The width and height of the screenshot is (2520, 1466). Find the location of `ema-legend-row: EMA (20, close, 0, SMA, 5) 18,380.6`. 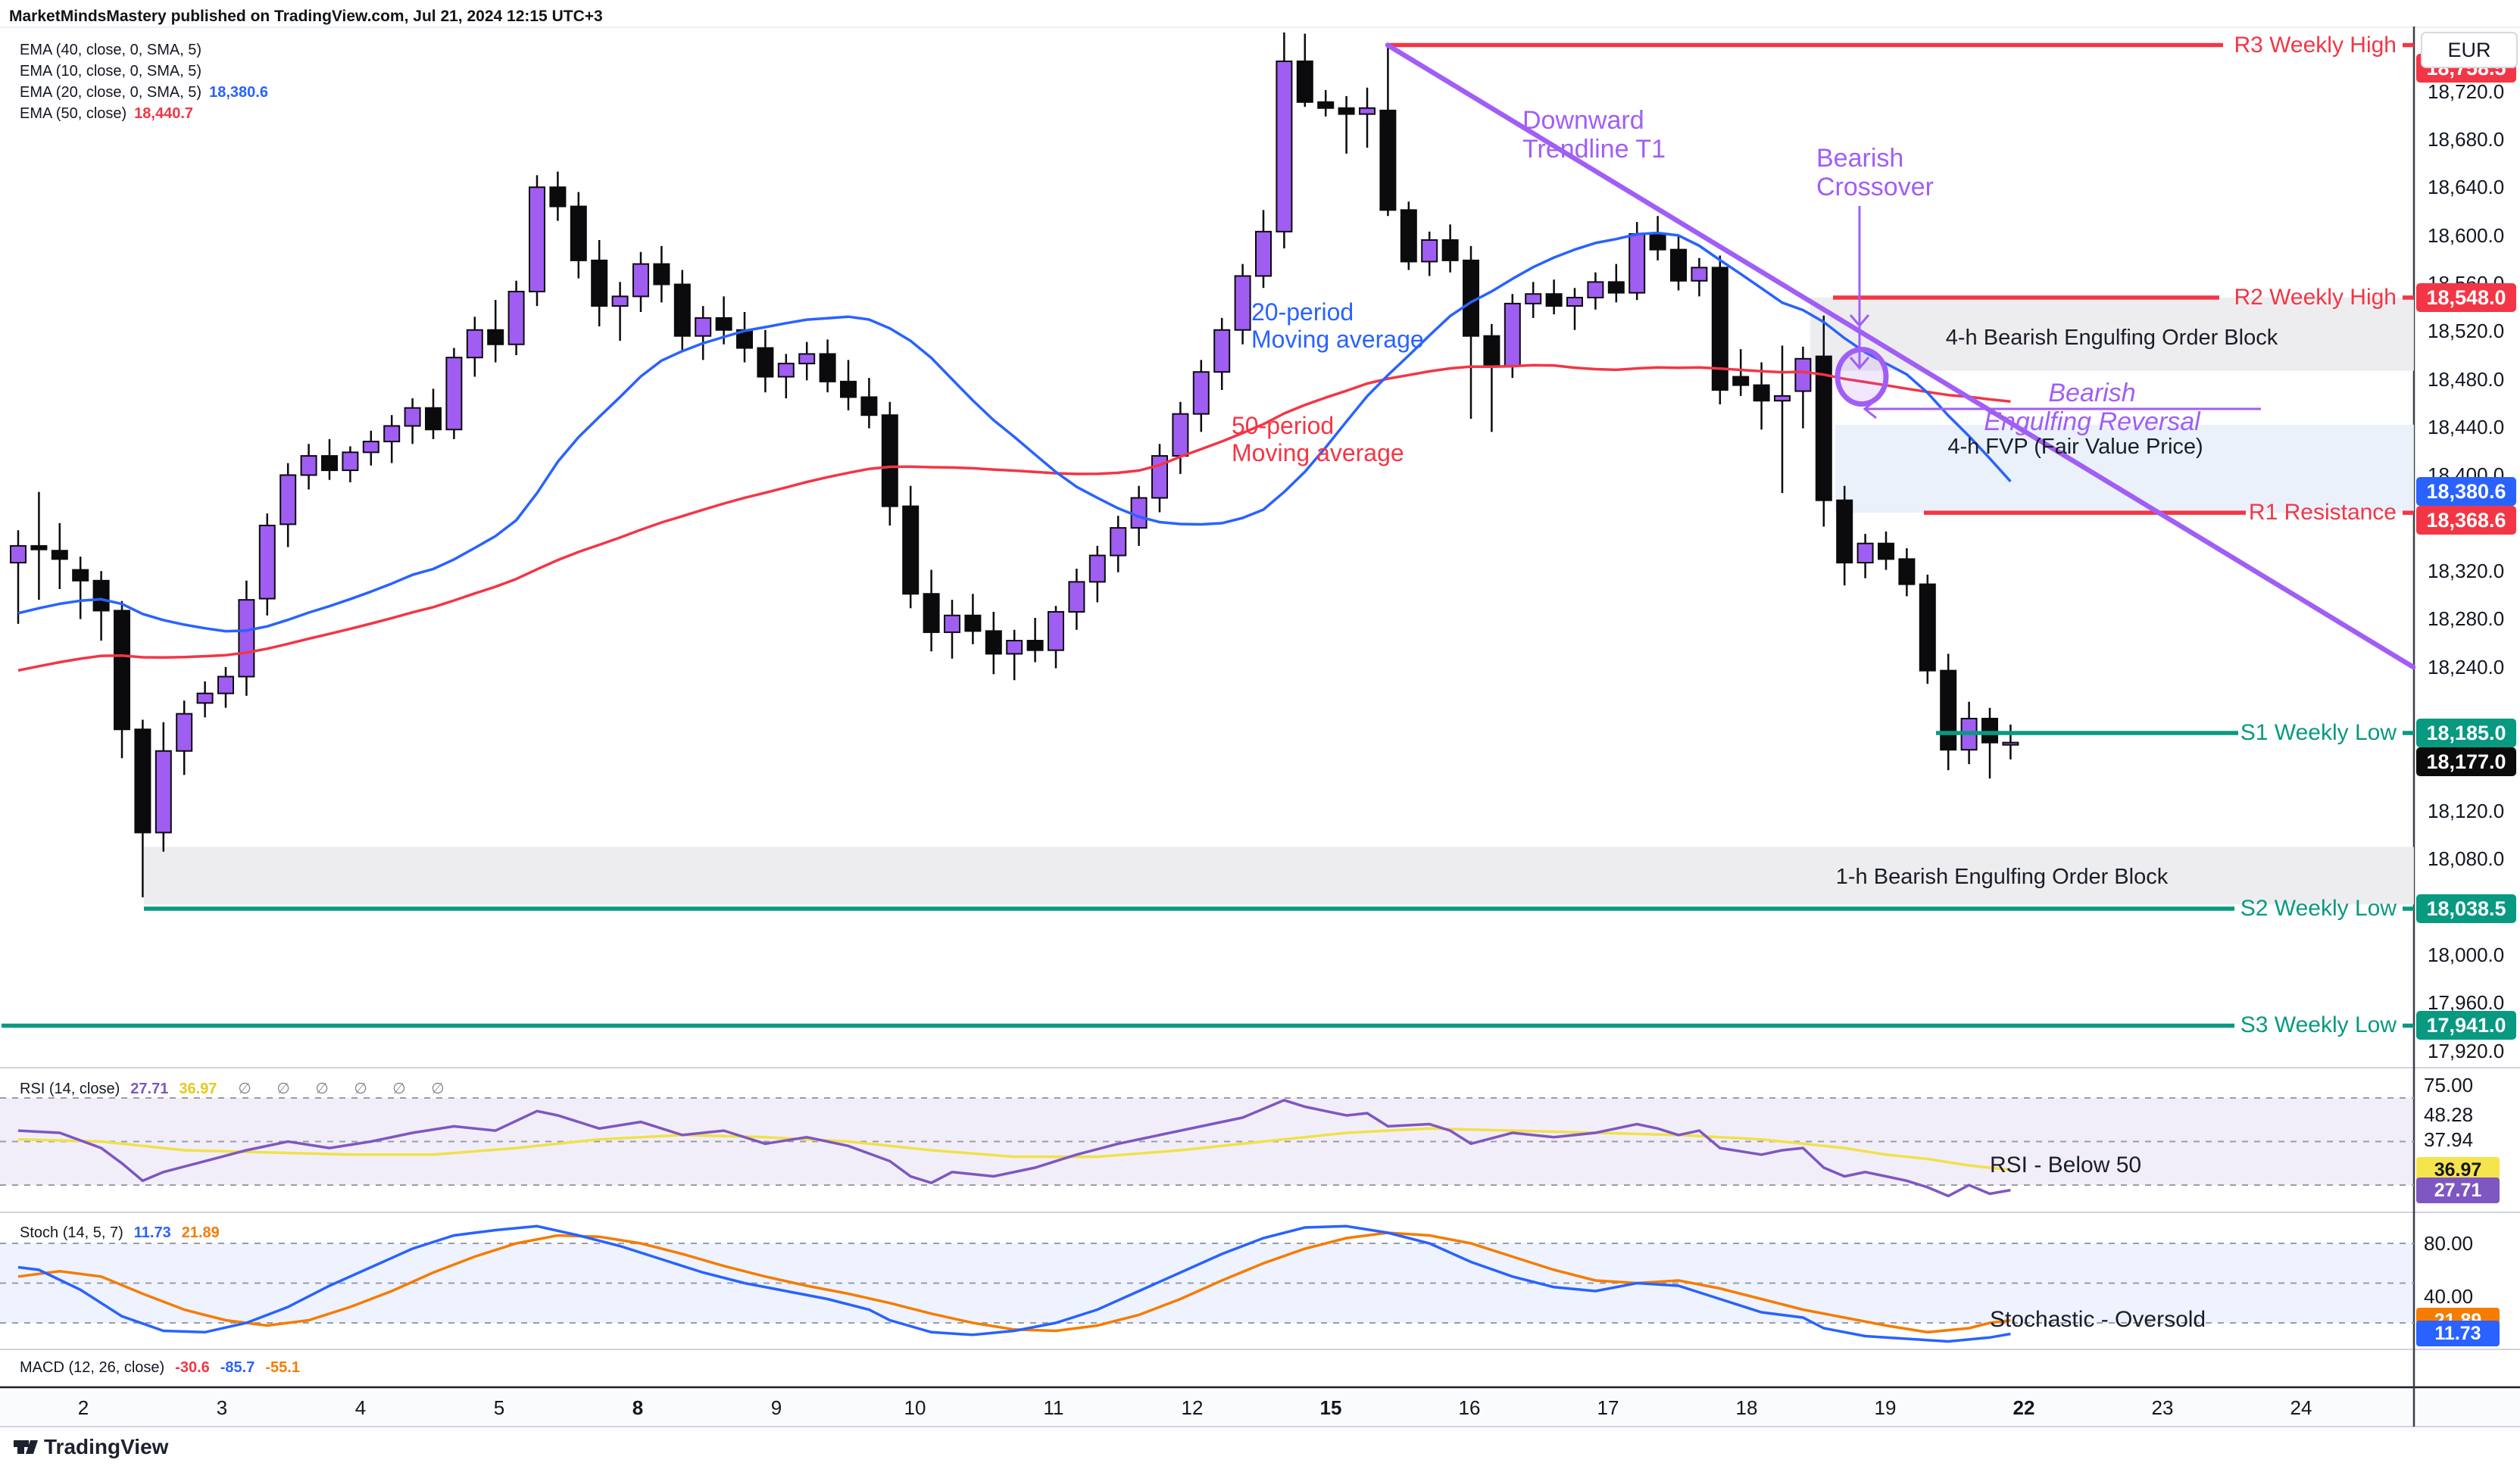

ema-legend-row: EMA (20, close, 0, SMA, 5) 18,380.6 is located at coordinates (144, 92).